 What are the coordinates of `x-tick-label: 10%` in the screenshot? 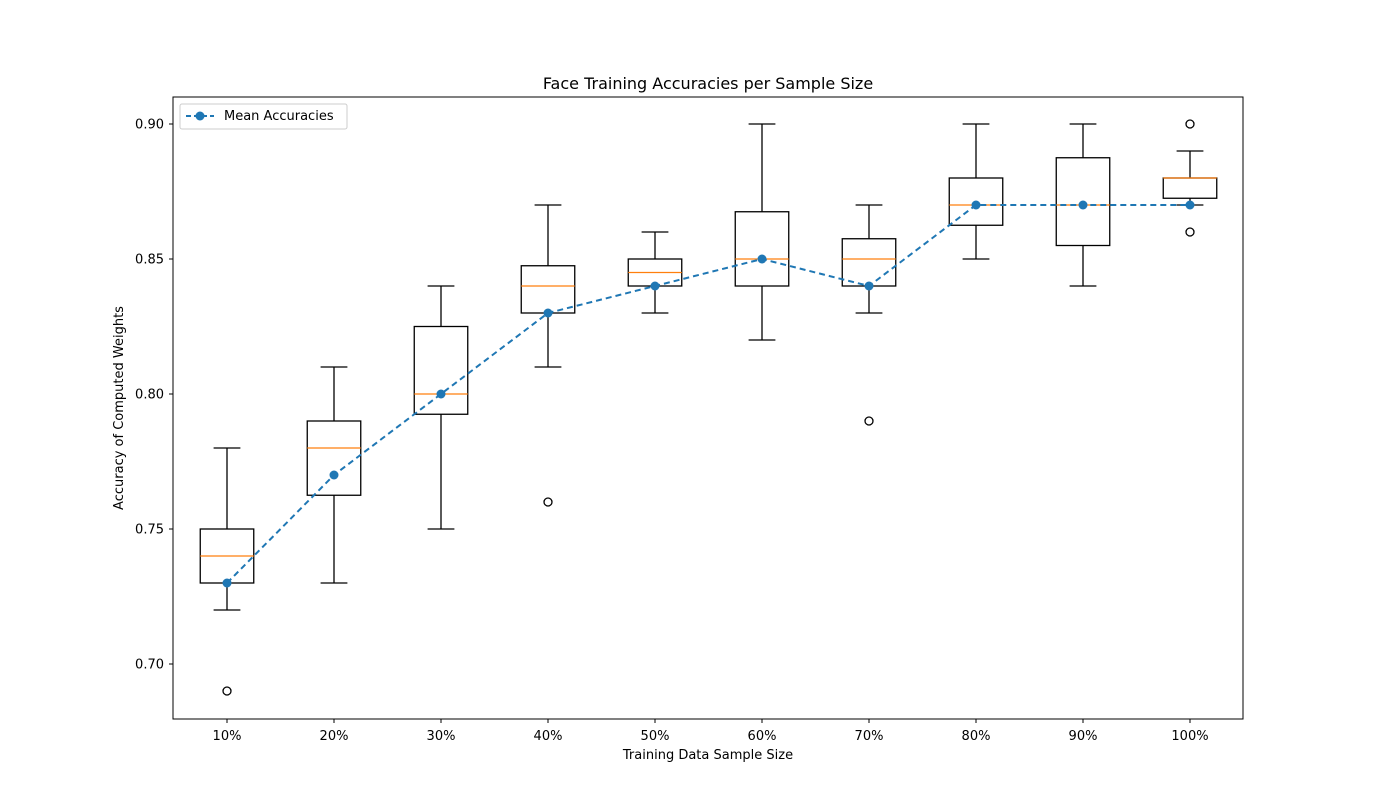 It's located at (227, 736).